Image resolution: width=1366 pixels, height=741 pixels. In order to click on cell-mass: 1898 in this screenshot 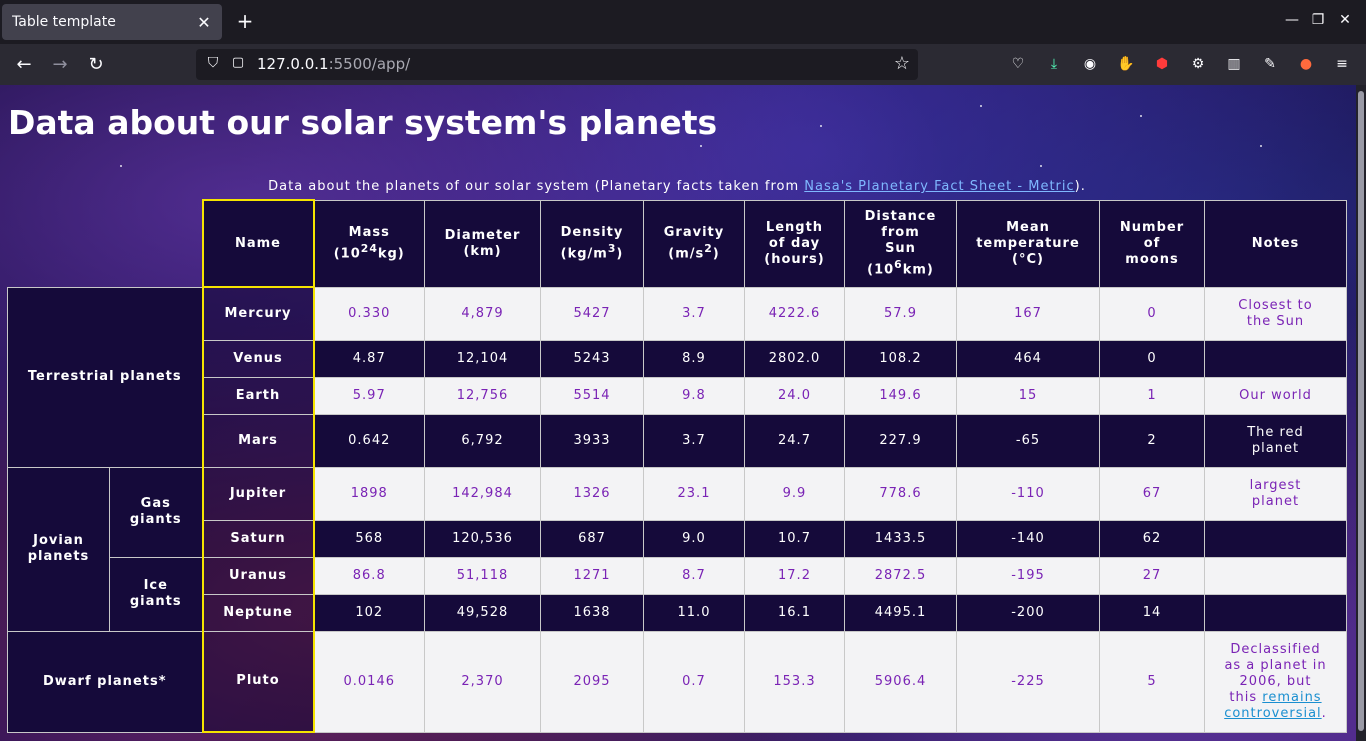, I will do `click(369, 493)`.